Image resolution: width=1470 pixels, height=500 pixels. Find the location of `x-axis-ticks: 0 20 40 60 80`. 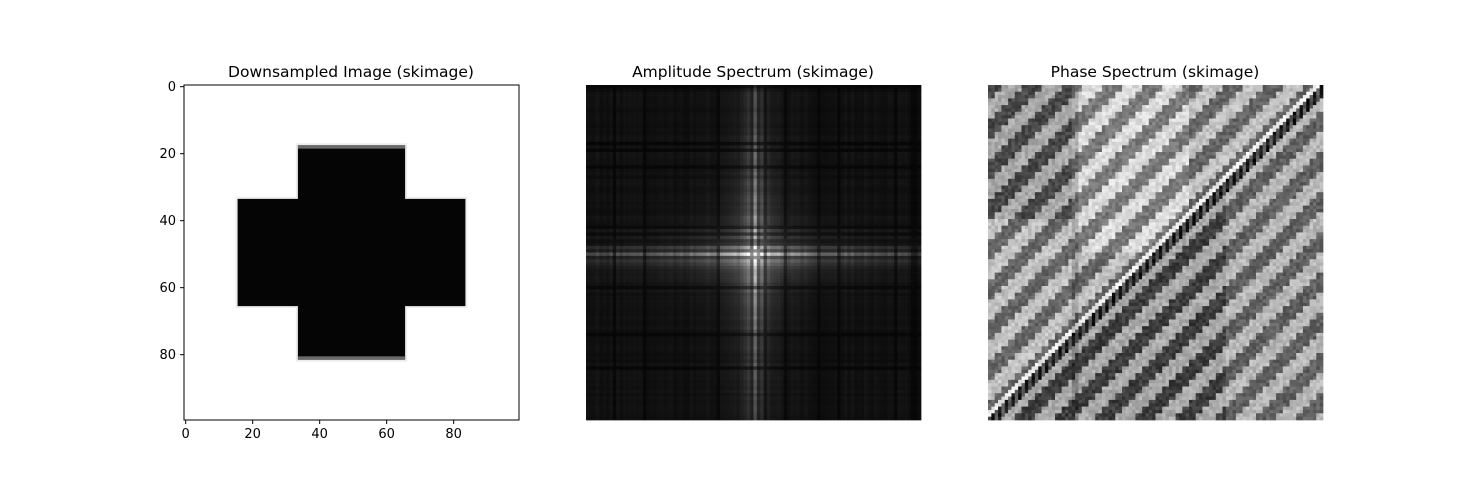

x-axis-ticks: 0 20 40 60 80 is located at coordinates (322, 431).